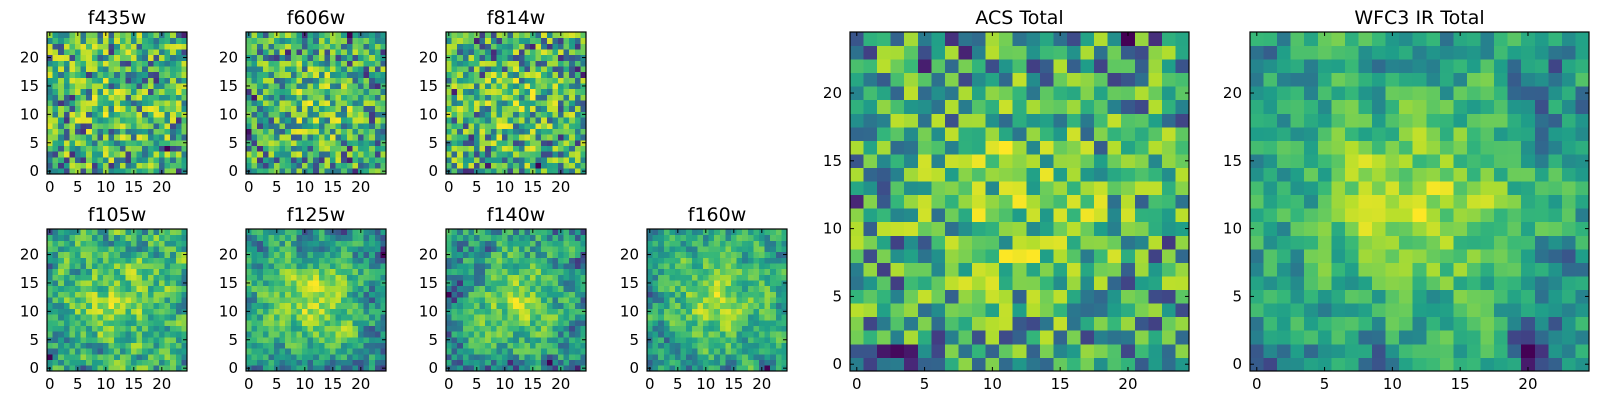  Describe the element at coordinates (228, 86) in the screenshot. I see `y-tick-label: 15` at that location.